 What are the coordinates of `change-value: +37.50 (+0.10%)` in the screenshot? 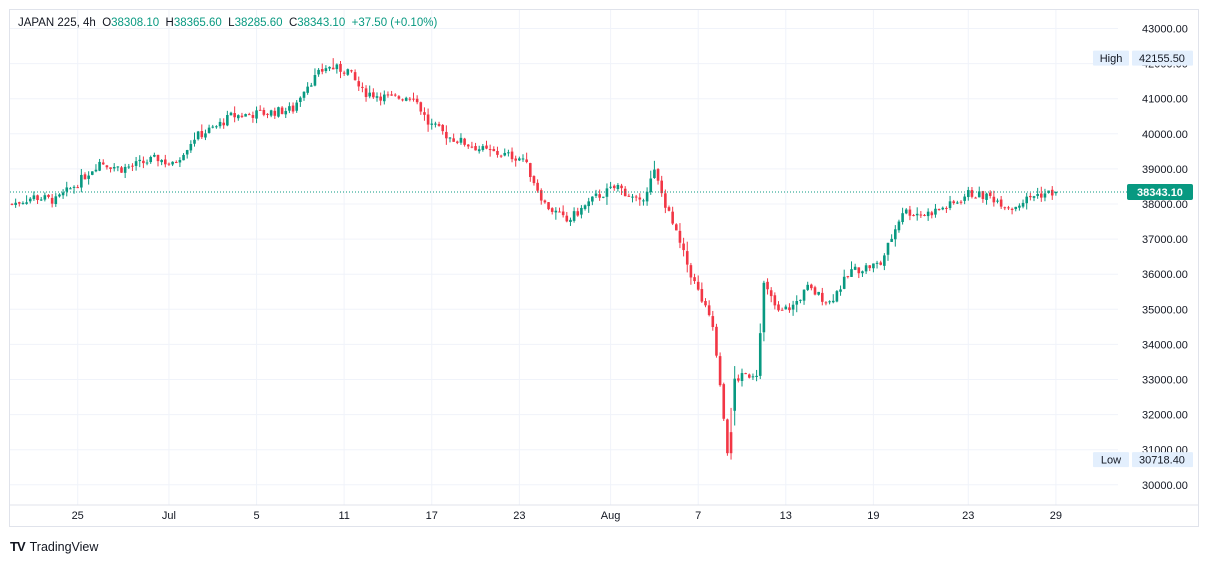 It's located at (394, 23).